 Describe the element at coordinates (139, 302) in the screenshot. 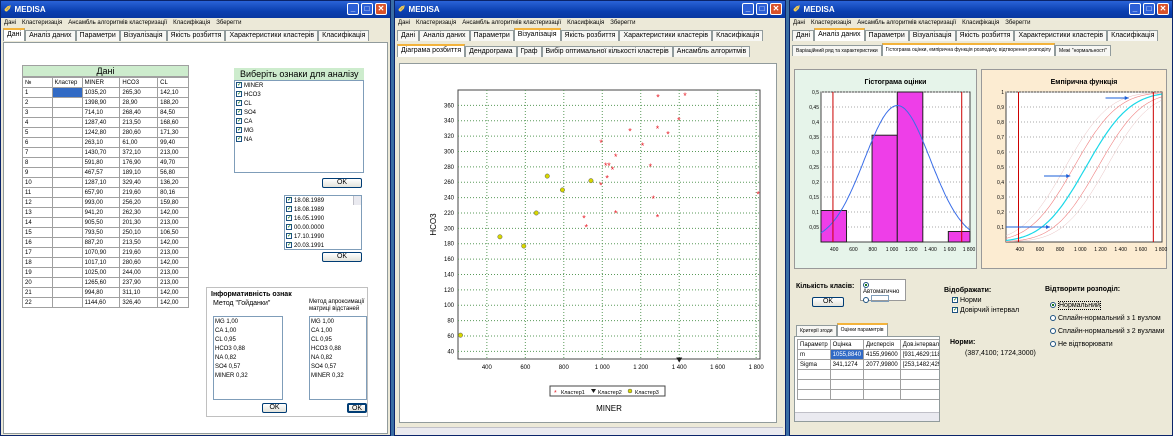

I see `grid-cell: 326,40` at that location.